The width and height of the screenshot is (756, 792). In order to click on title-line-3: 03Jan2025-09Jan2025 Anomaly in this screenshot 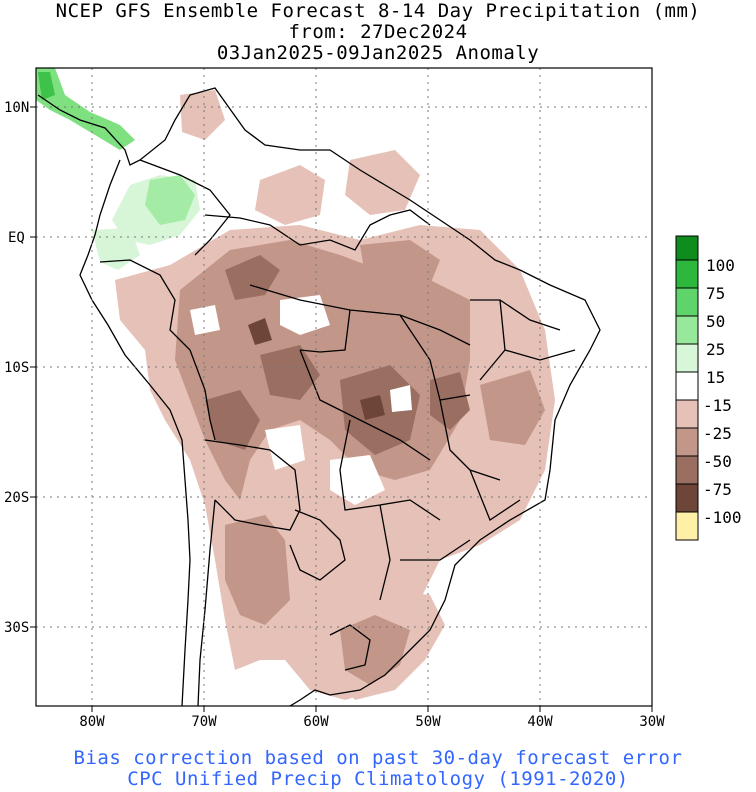, I will do `click(378, 53)`.